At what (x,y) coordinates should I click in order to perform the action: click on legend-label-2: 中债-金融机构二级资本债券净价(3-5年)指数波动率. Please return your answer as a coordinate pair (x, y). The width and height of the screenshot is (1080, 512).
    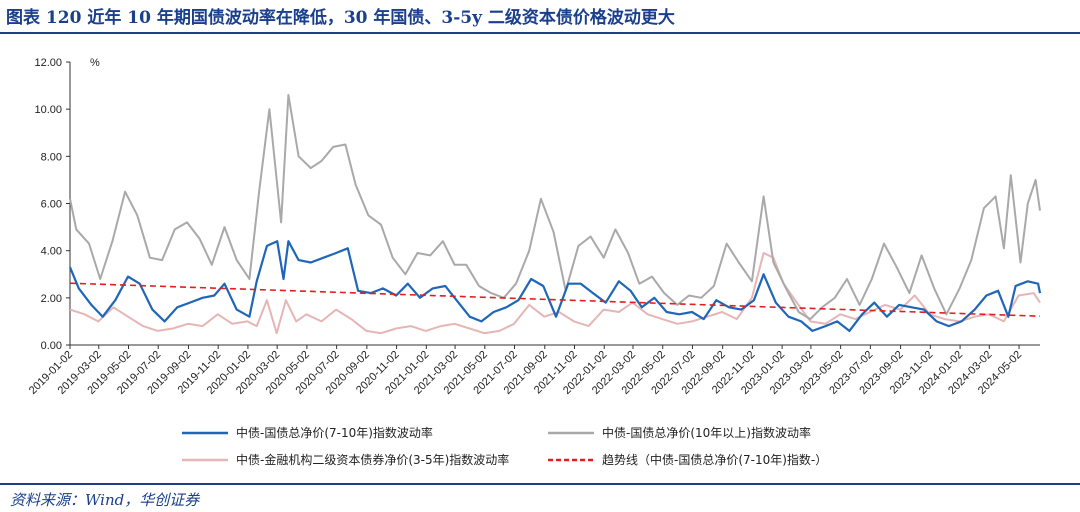
    Looking at the image, I should click on (372, 459).